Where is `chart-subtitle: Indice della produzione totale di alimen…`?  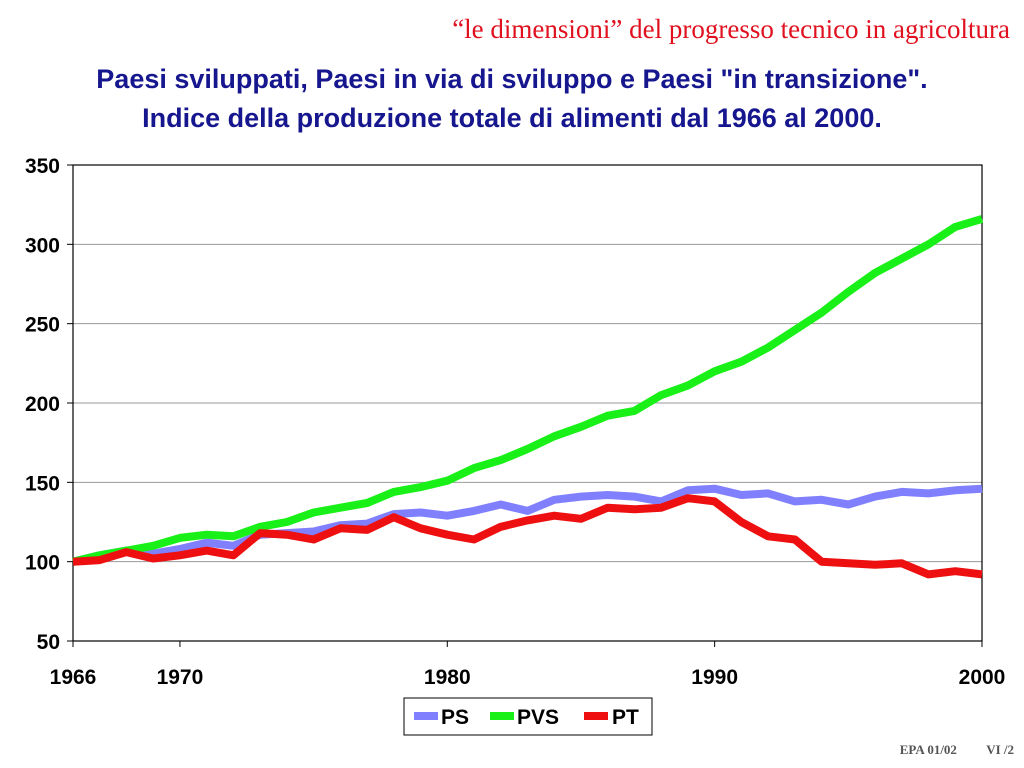 chart-subtitle: Indice della produzione totale di alimen… is located at coordinates (512, 118).